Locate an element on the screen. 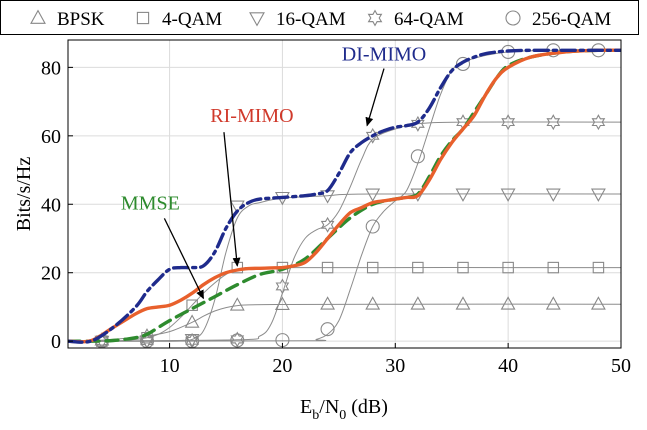  y-tick-label: 0 is located at coordinates (56, 342).